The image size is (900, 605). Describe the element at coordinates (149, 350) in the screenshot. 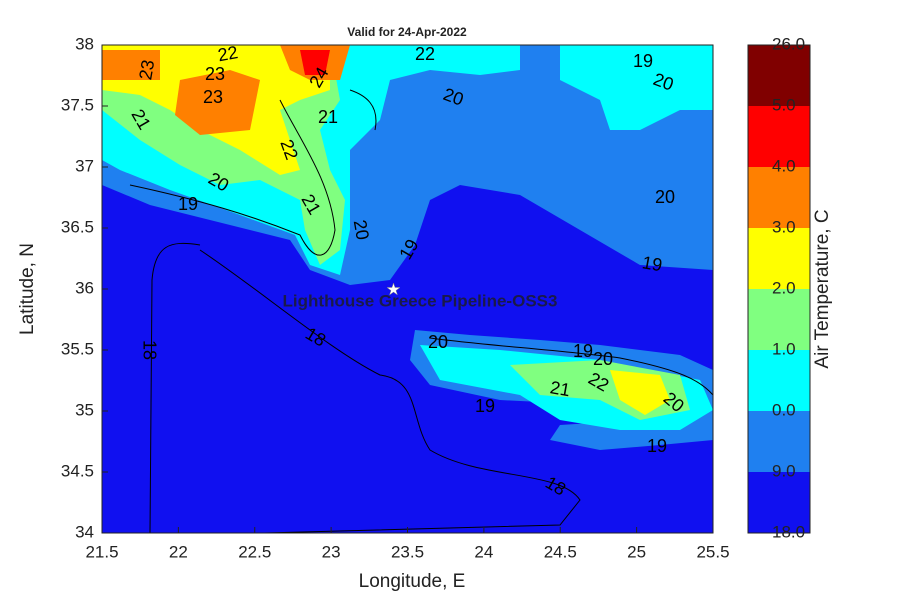

I see `contour-label: 18` at that location.